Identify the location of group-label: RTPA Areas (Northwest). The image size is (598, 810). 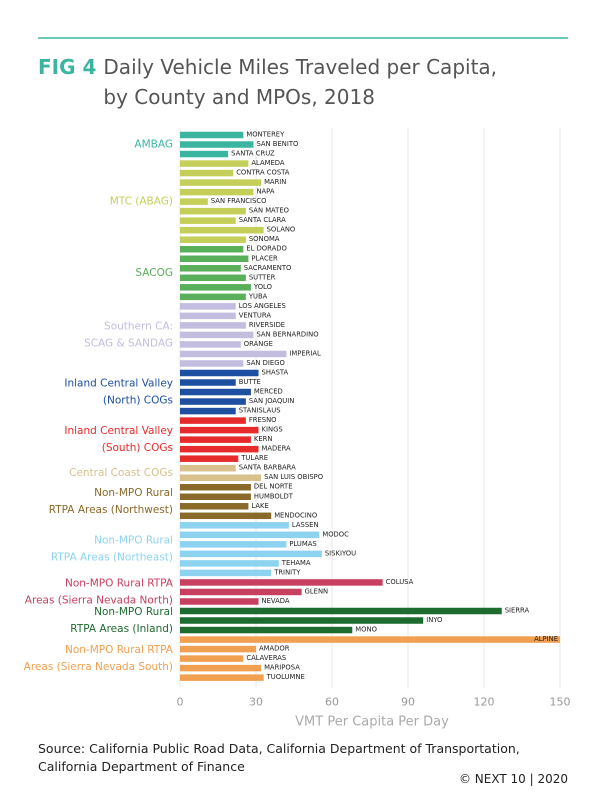
(111, 510).